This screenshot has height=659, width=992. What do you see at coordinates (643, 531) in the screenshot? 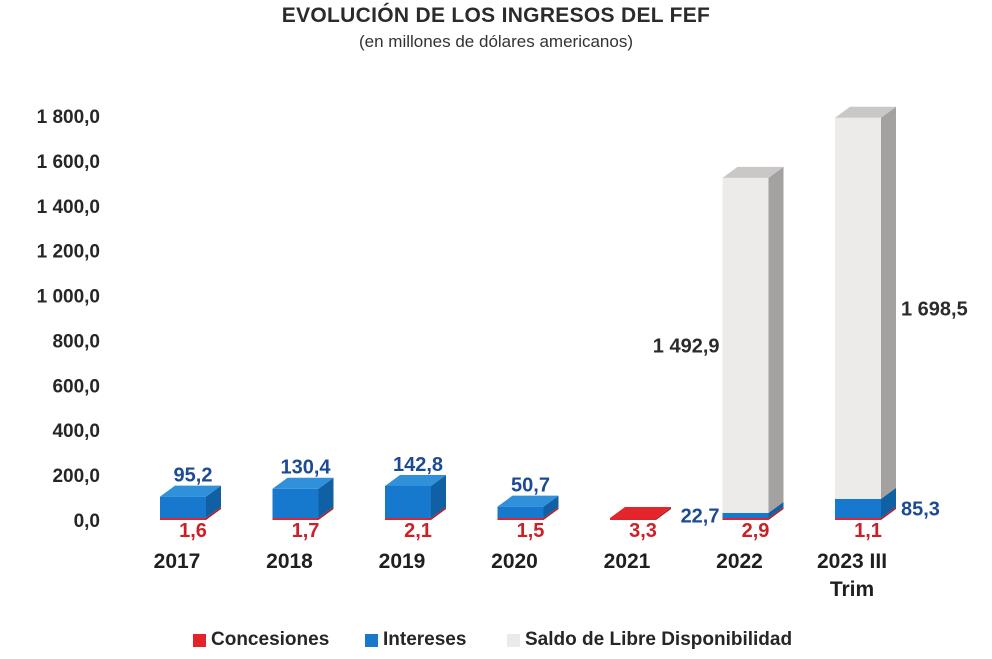
I see `svg-text: 3,3` at bounding box center [643, 531].